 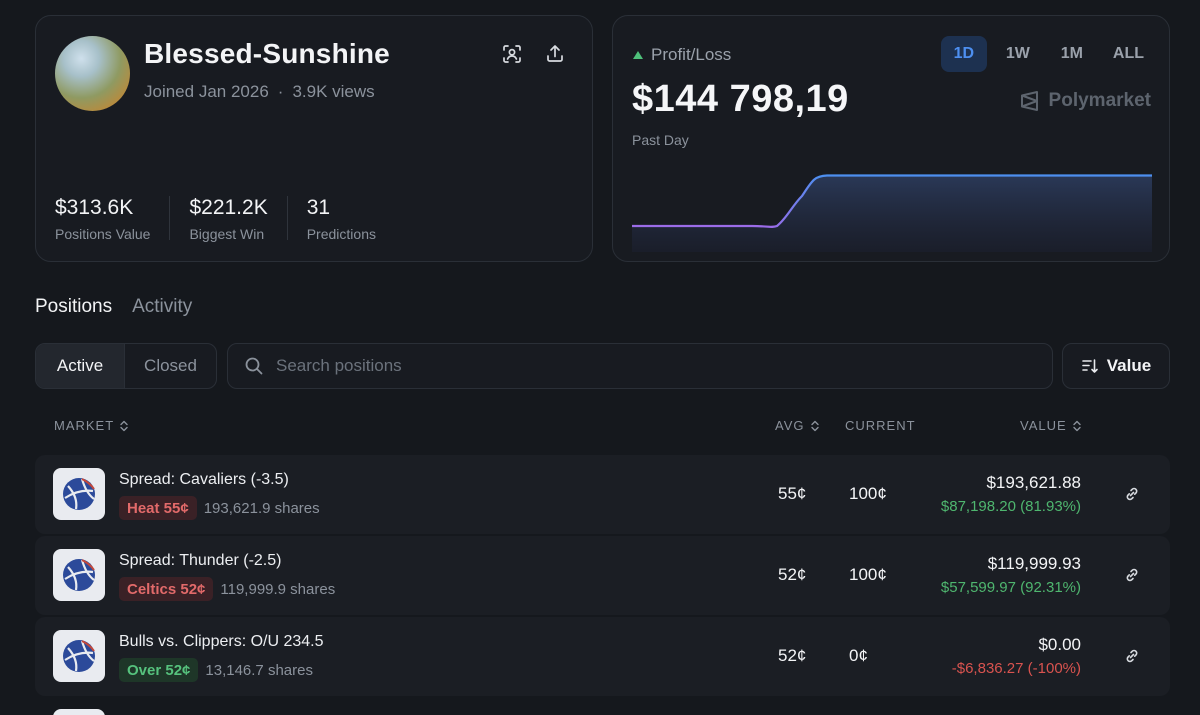 I want to click on market-title: Bulls vs. Clippers: O/U 234.5, so click(x=221, y=641).